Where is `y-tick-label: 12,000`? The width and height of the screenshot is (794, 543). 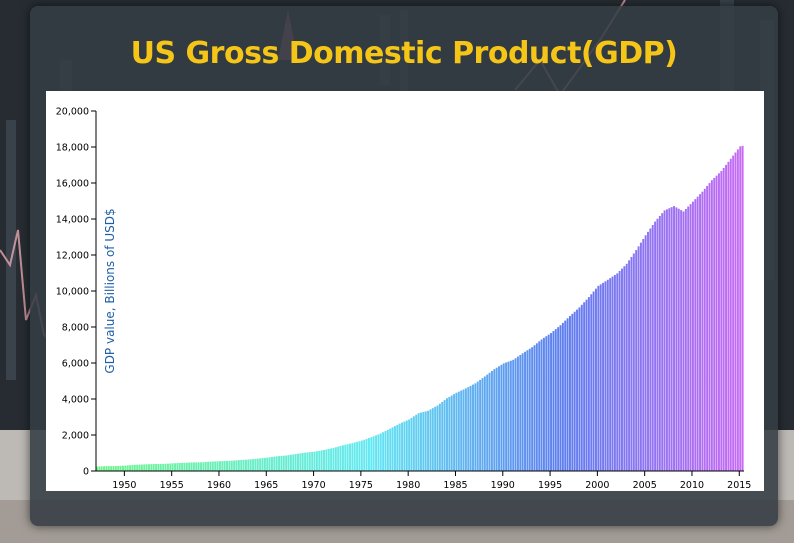 y-tick-label: 12,000 is located at coordinates (72, 256).